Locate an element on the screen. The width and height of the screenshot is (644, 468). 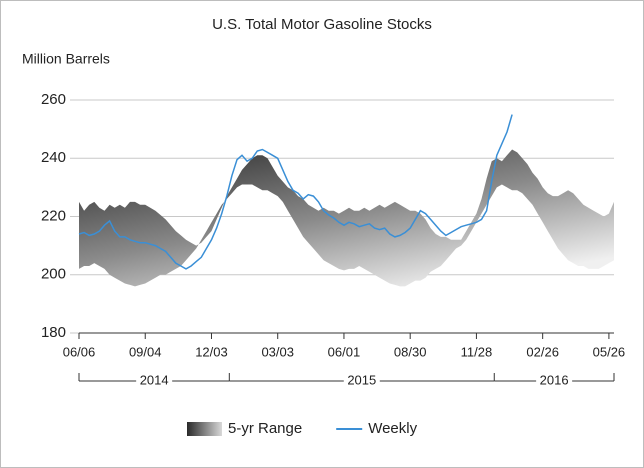
y-tick-label: 220 is located at coordinates (53, 215).